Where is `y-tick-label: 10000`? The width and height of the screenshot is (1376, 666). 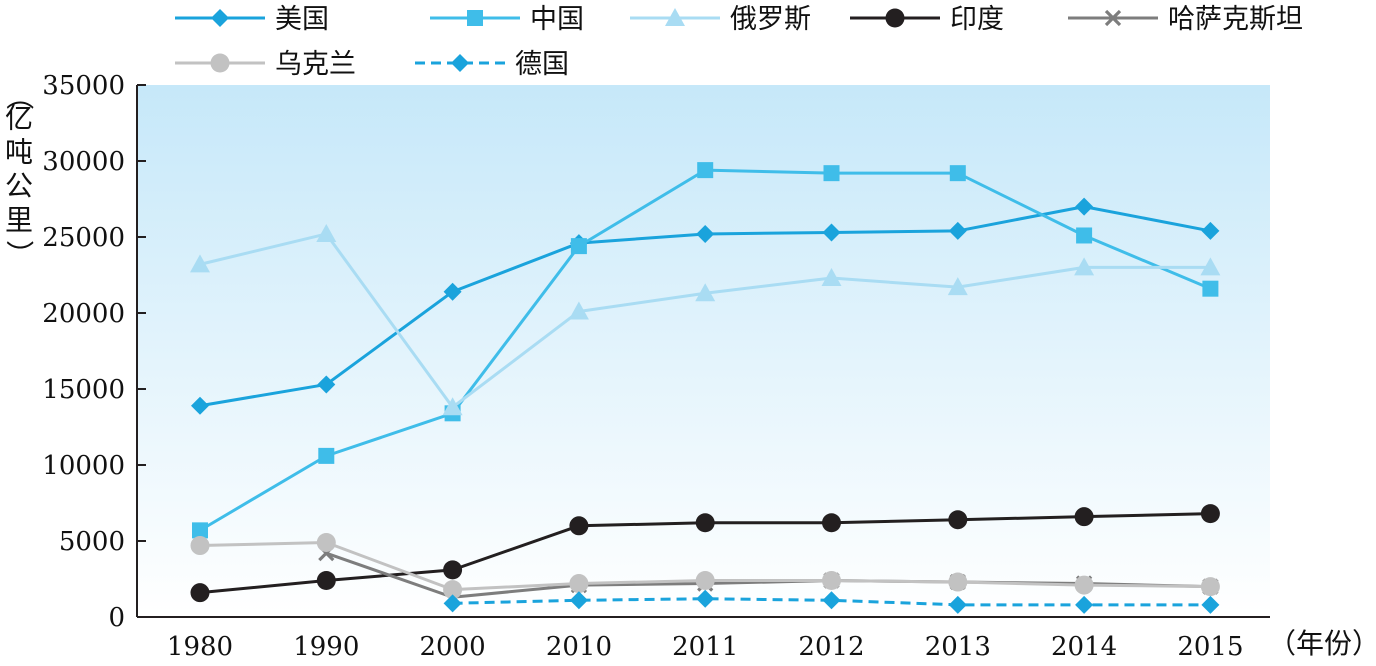 y-tick-label: 10000 is located at coordinates (83, 466).